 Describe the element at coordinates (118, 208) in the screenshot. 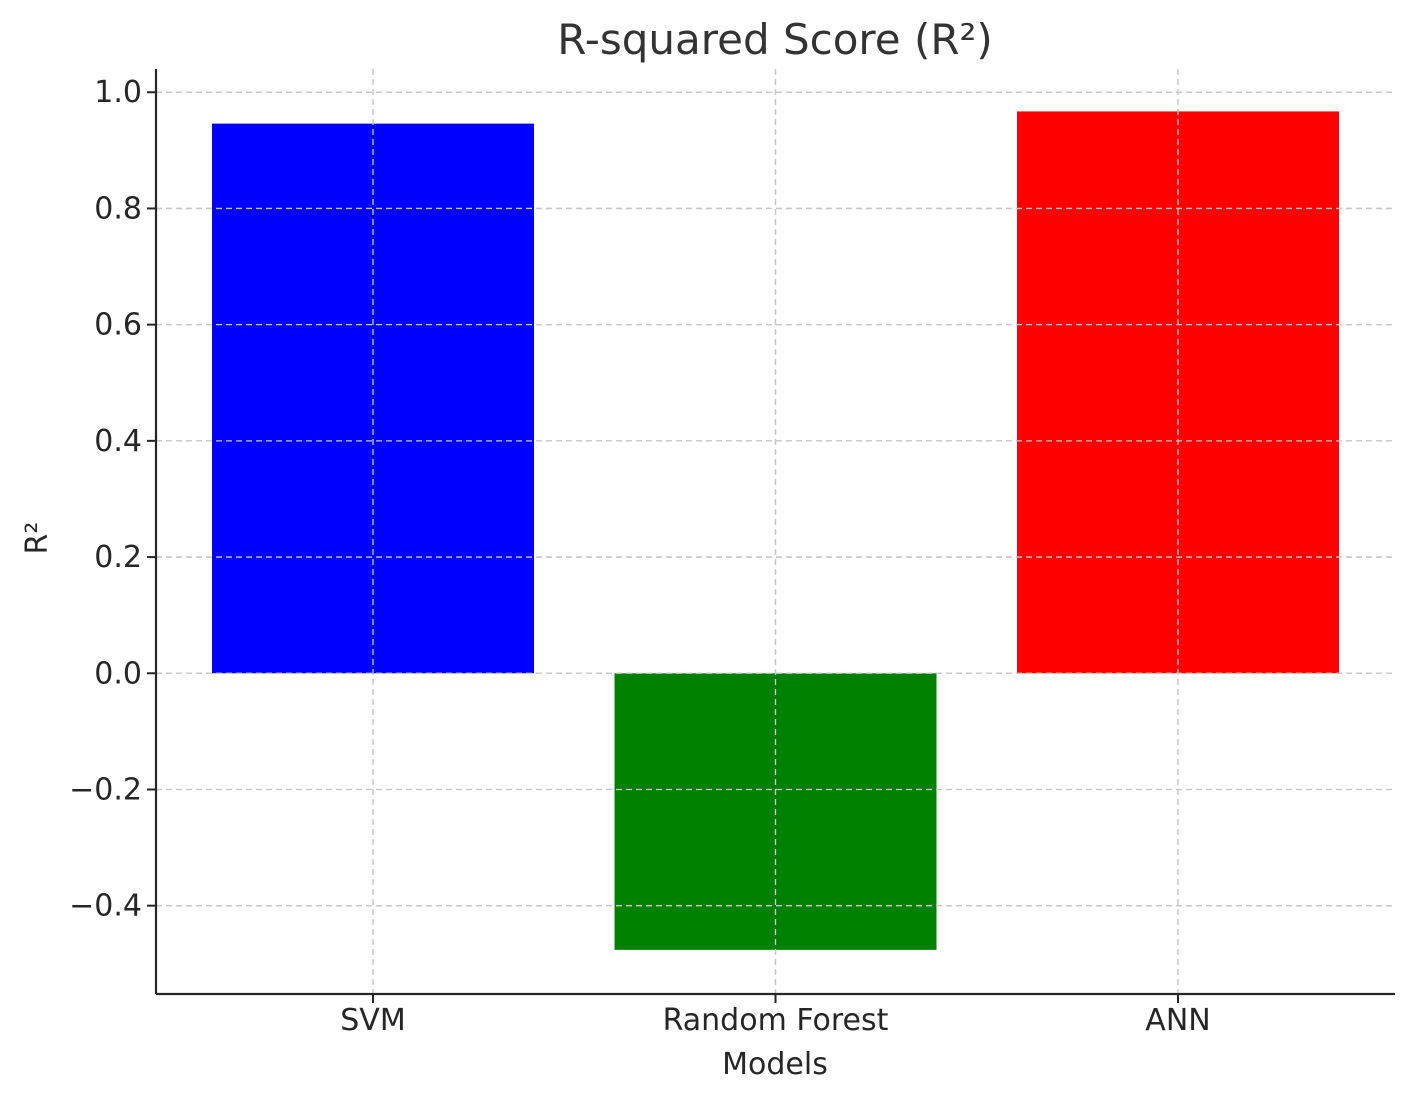

I see `y-tick-label: 0.8` at that location.